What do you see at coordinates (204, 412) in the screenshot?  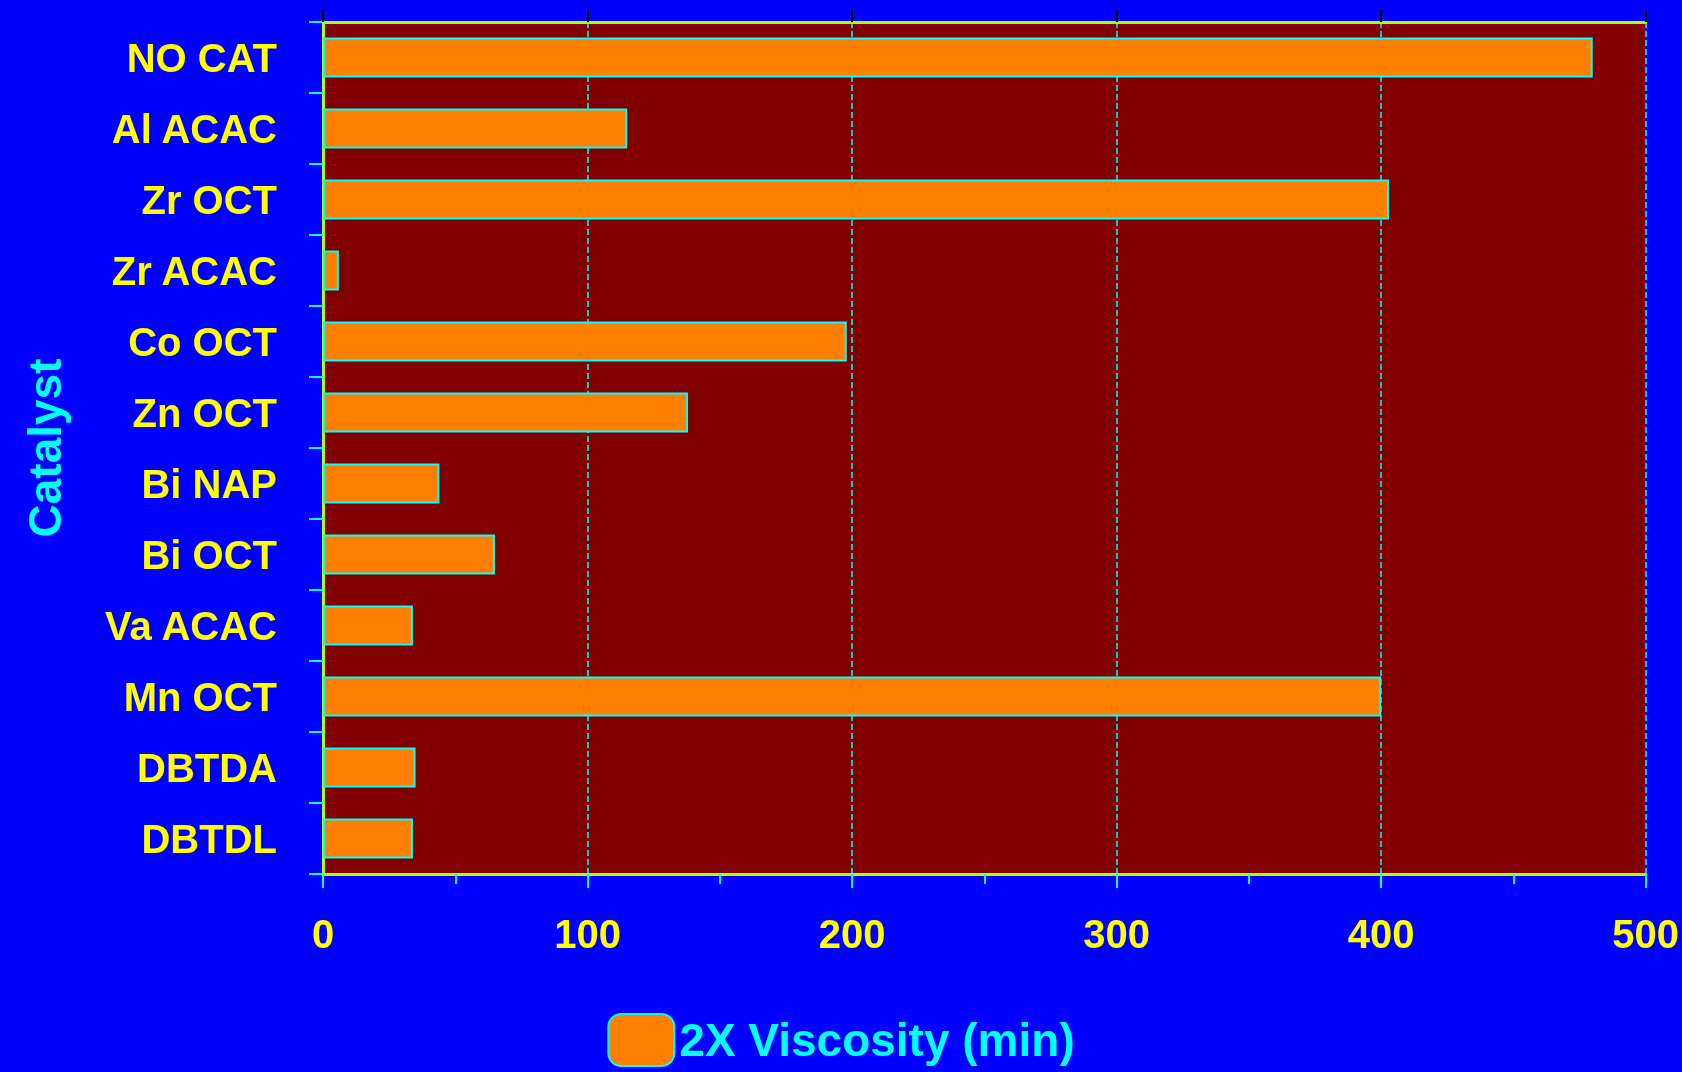 I see `y-tick-label: Zn OCT` at bounding box center [204, 412].